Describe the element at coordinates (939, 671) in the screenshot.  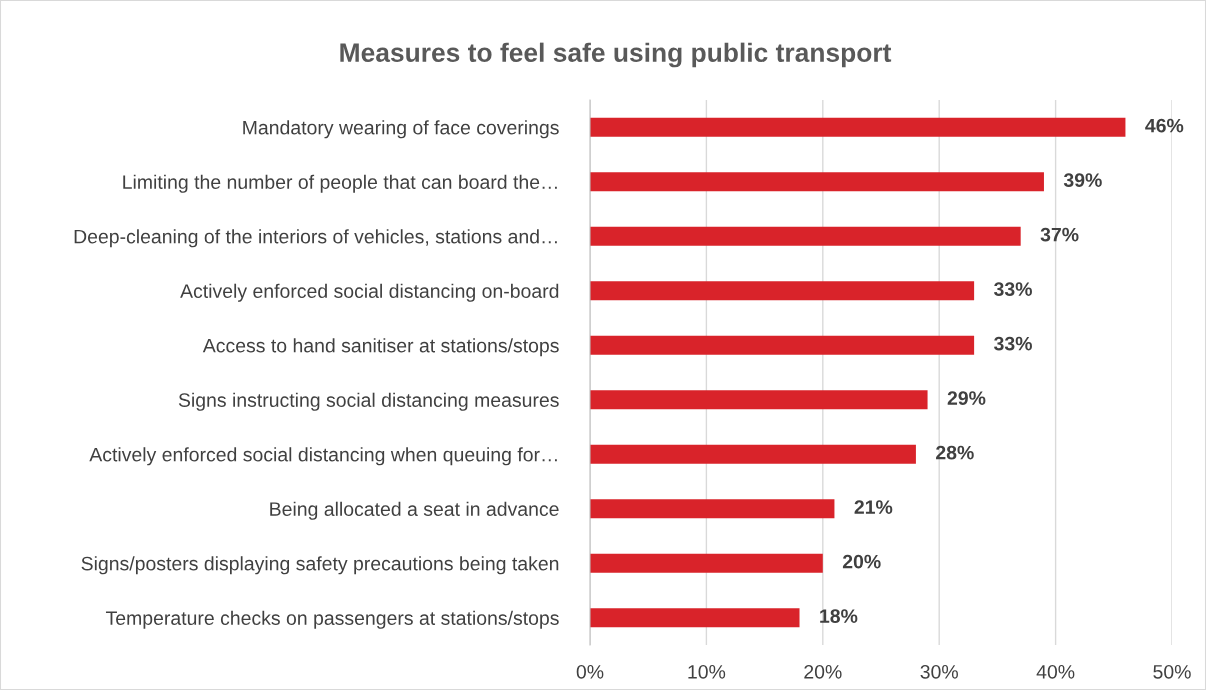
I see `x-tick-label: 30%` at that location.